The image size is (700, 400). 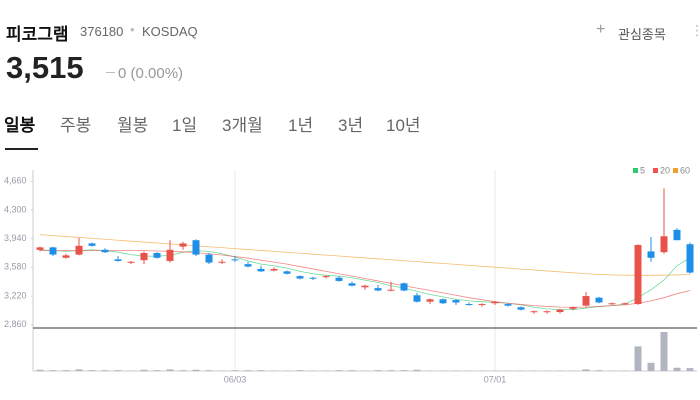 I want to click on y-tick-label: 4,300, so click(x=15, y=209).